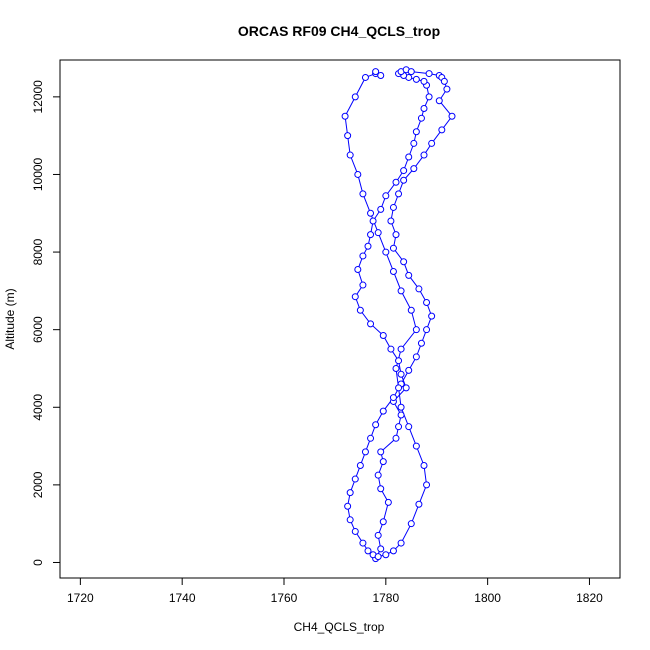 This screenshot has height=650, width=650. Describe the element at coordinates (38, 251) in the screenshot. I see `y-tick-label: 8000` at that location.